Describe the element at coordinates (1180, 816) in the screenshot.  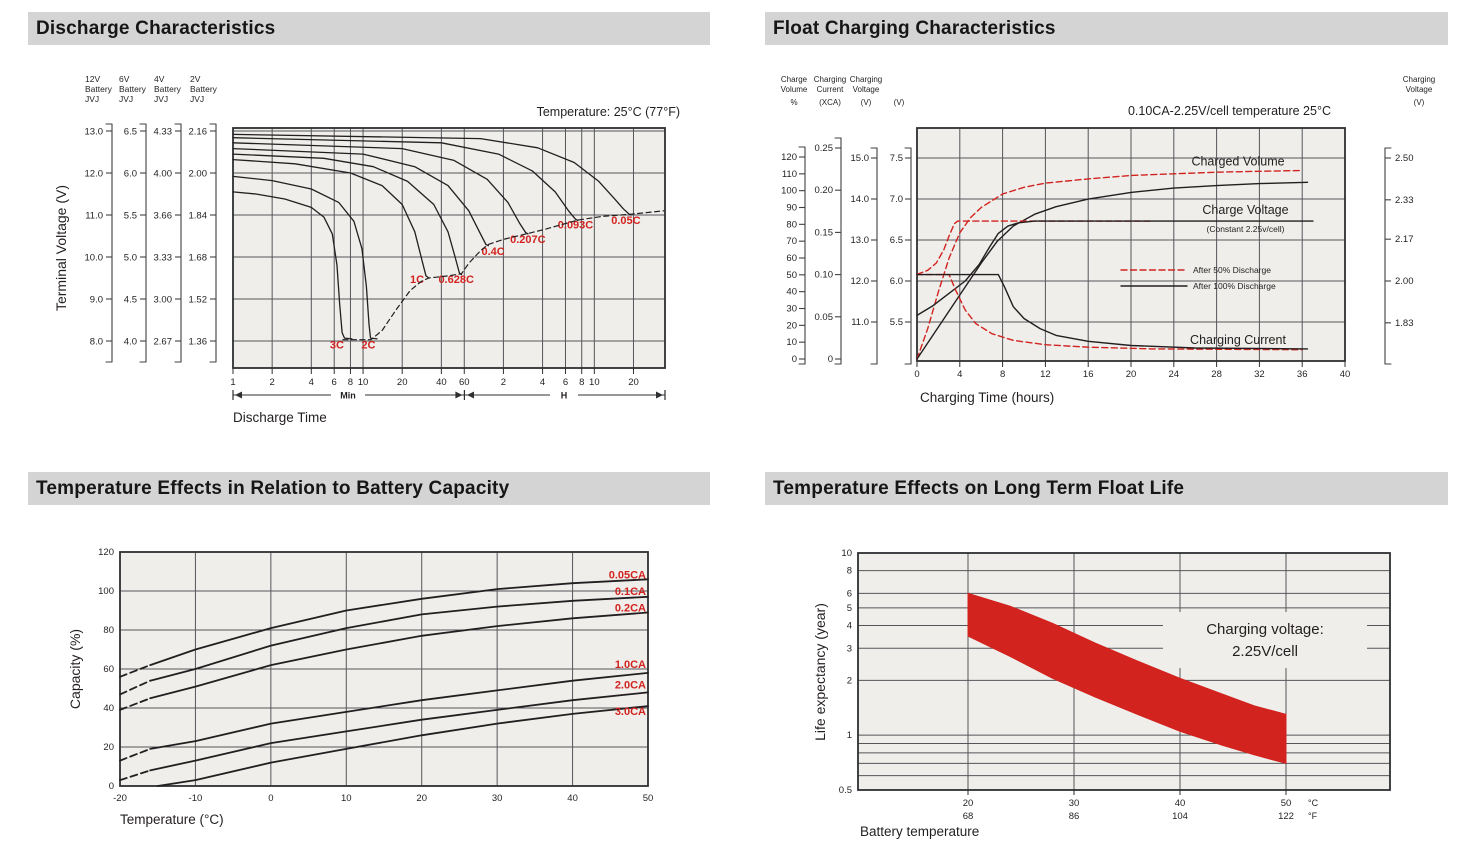
I see `svg-text: 104` at that location.